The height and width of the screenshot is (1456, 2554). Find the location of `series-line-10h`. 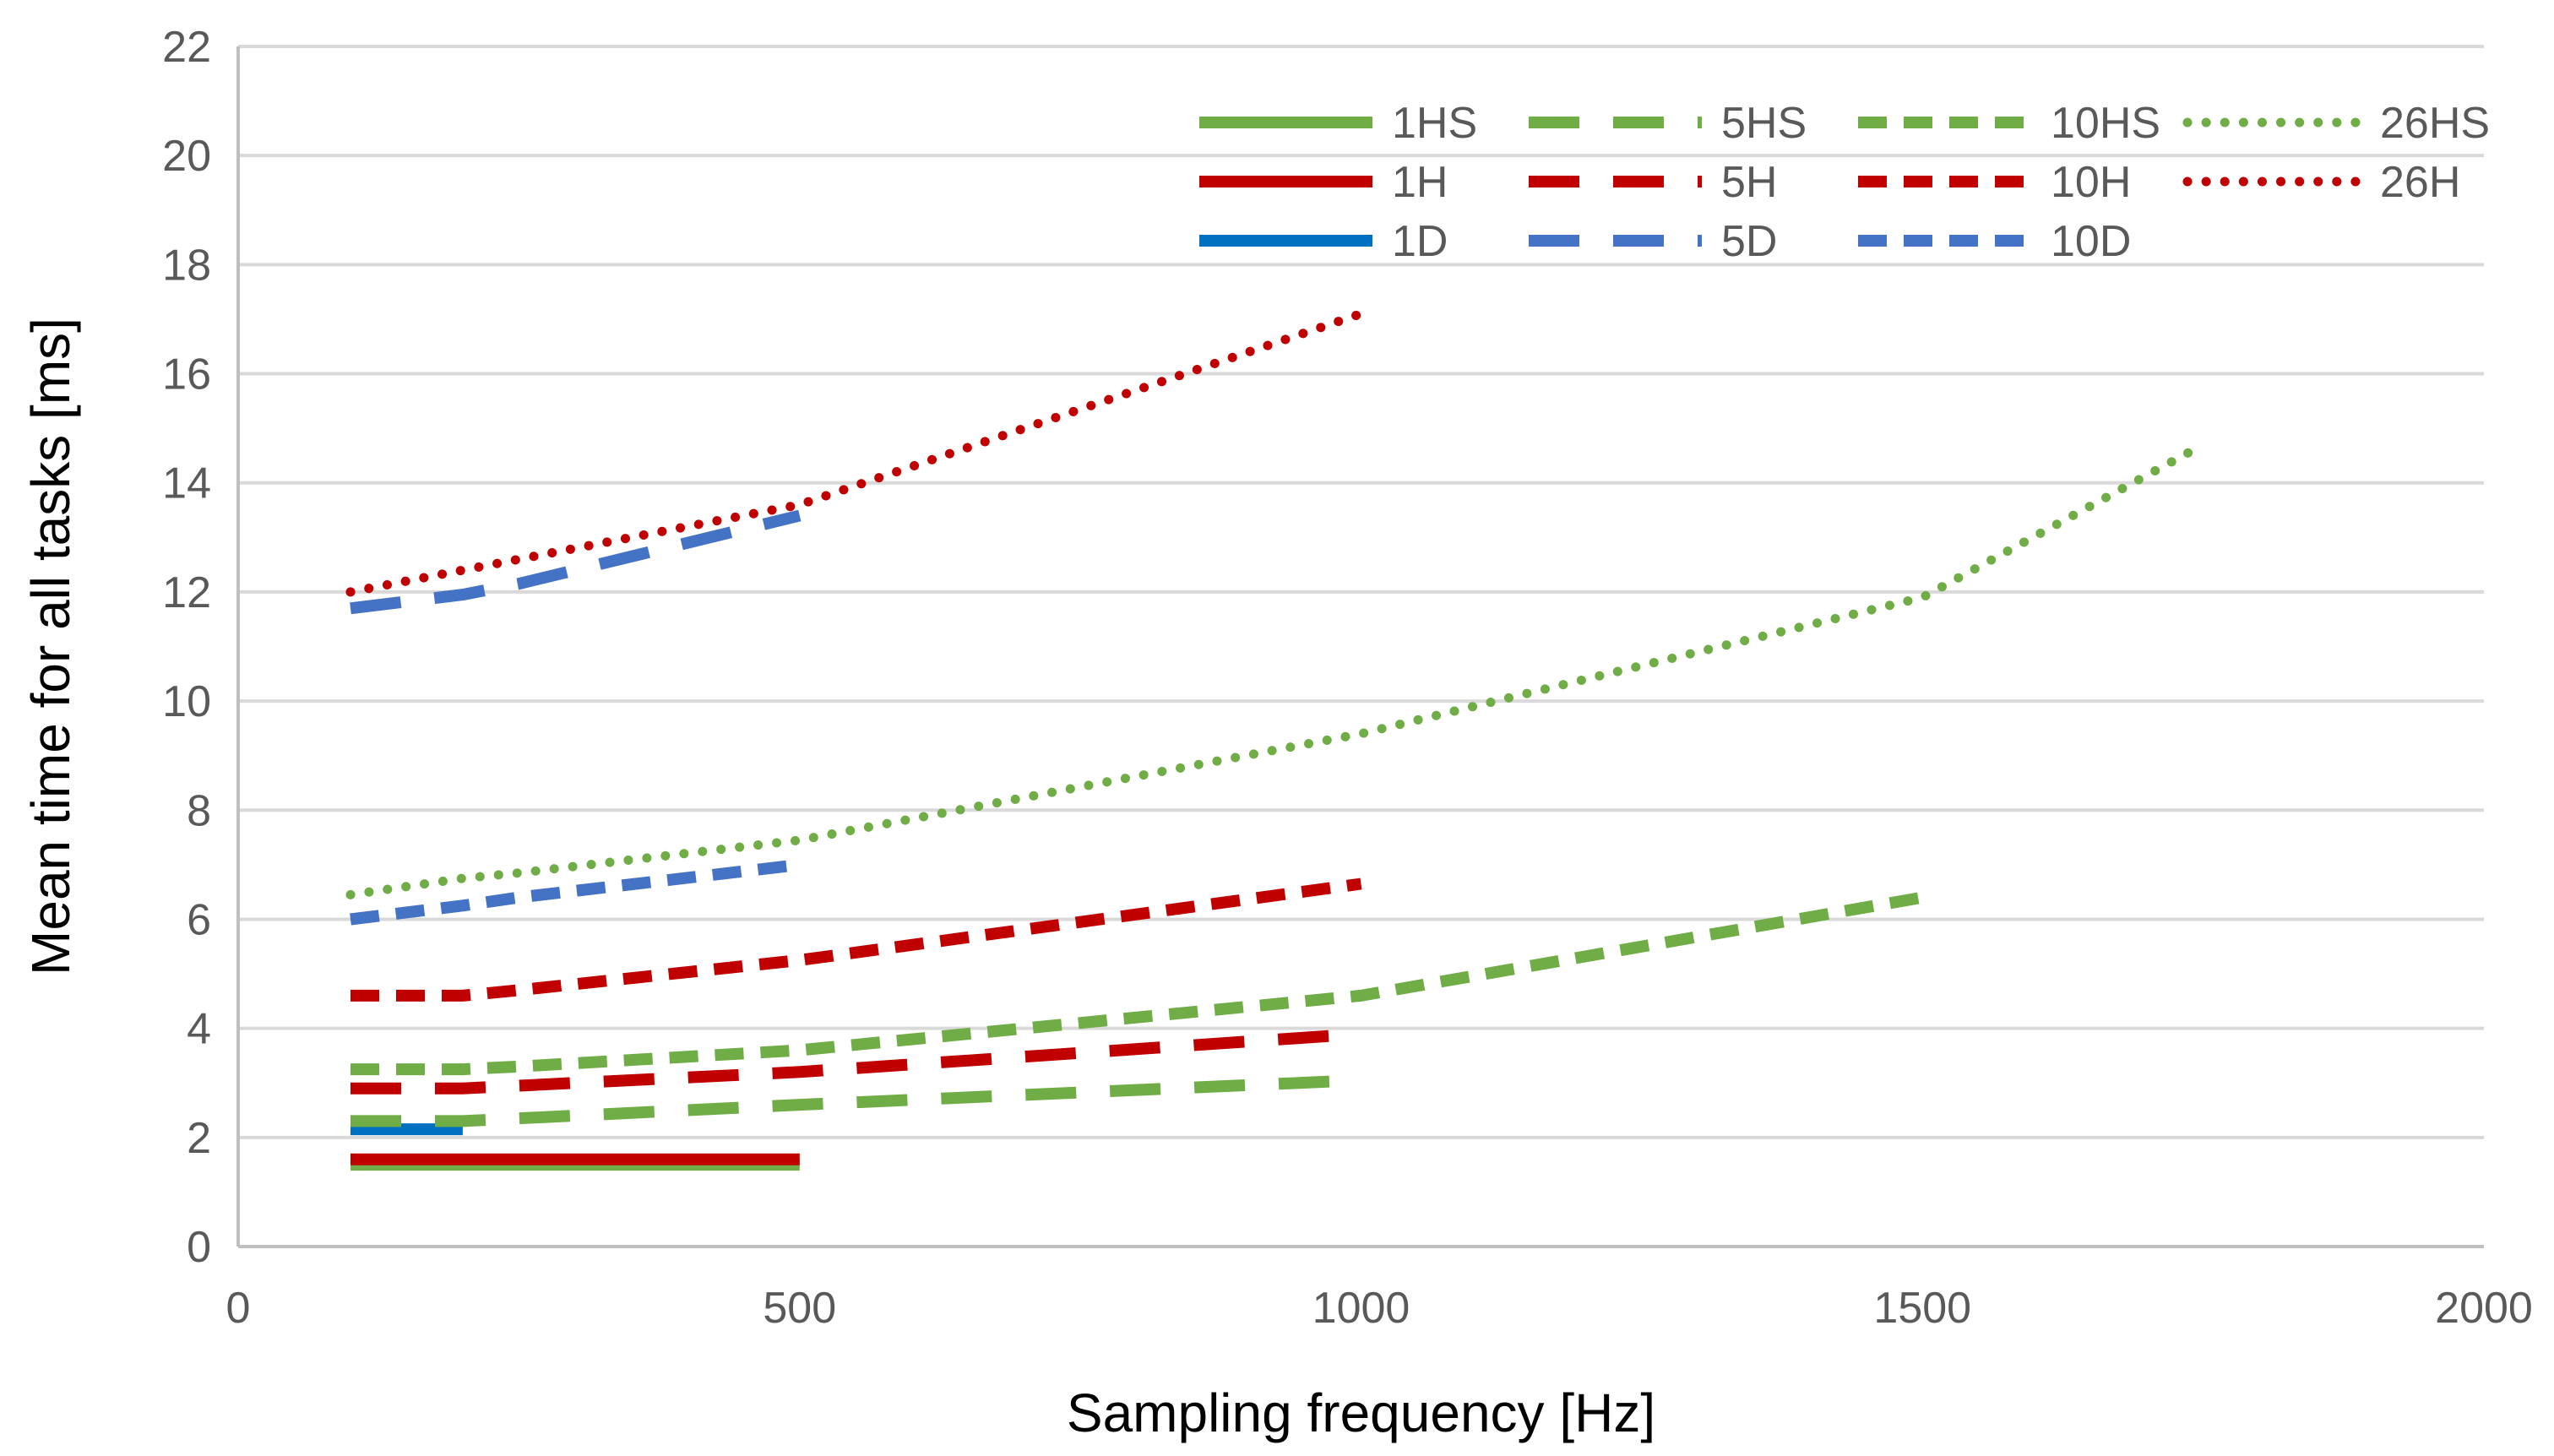

series-line-10h is located at coordinates (856, 940).